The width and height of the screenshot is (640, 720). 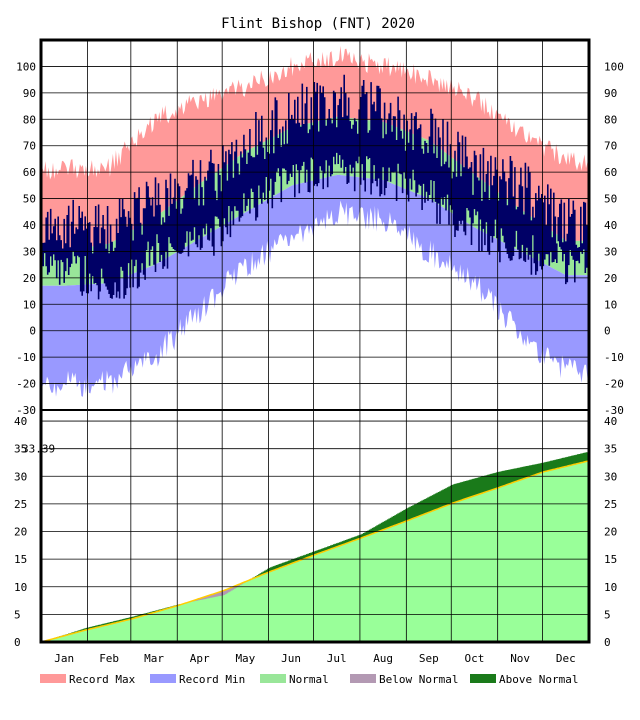 What do you see at coordinates (475, 658) in the screenshot?
I see `month-label: Oct` at bounding box center [475, 658].